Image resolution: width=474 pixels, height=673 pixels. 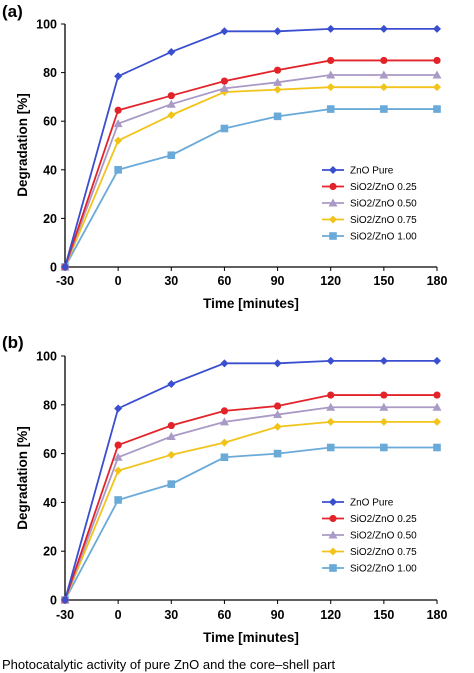 I want to click on x-tick-label: 60, so click(x=224, y=281).